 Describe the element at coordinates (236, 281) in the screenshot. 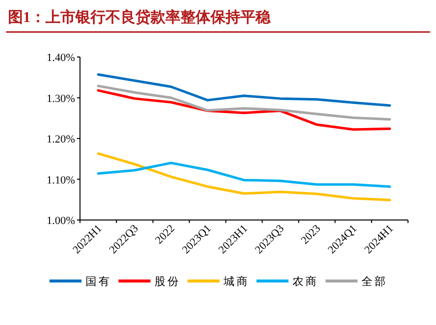

I see `legend-label: 城商` at that location.